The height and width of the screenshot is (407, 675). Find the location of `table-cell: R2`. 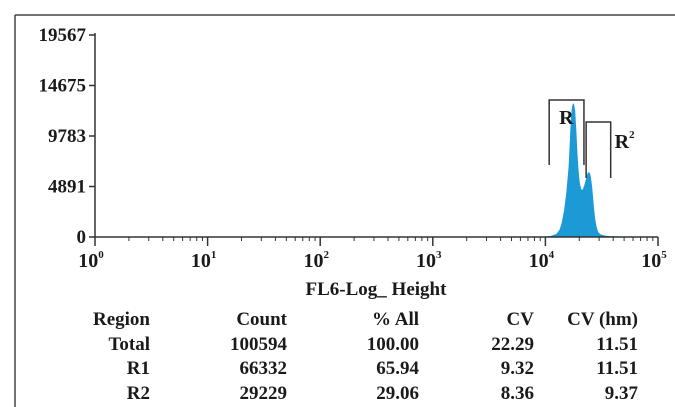

table-cell: R2 is located at coordinates (138, 393).